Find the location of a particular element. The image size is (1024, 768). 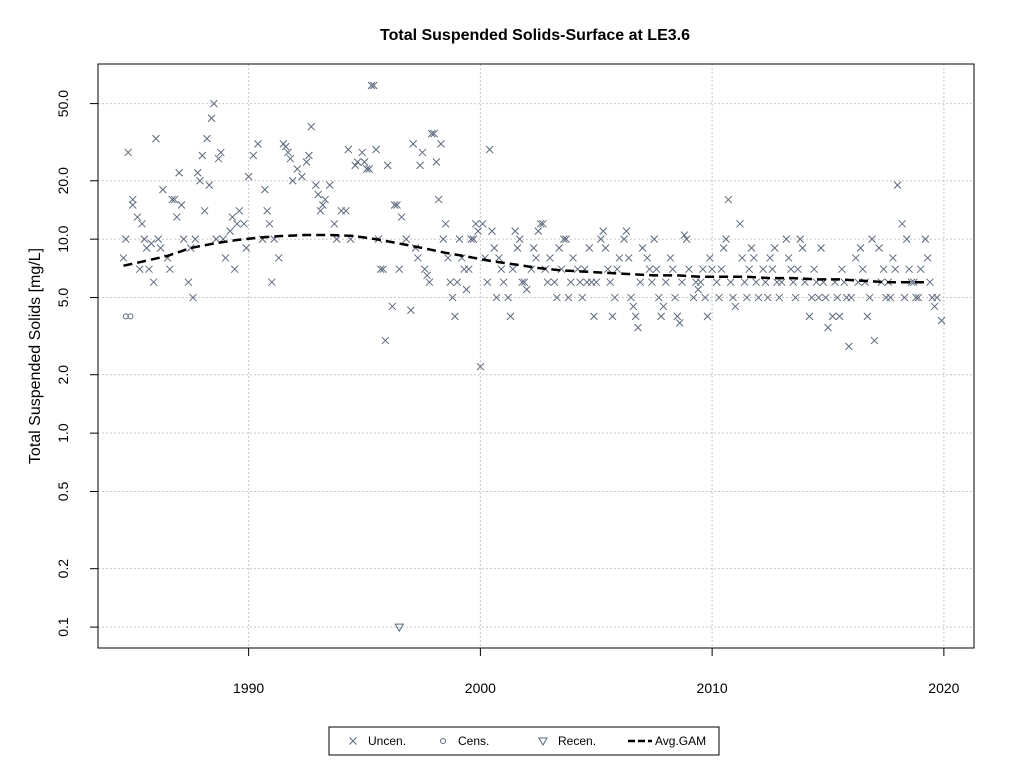

gam-line is located at coordinates (525, 258).